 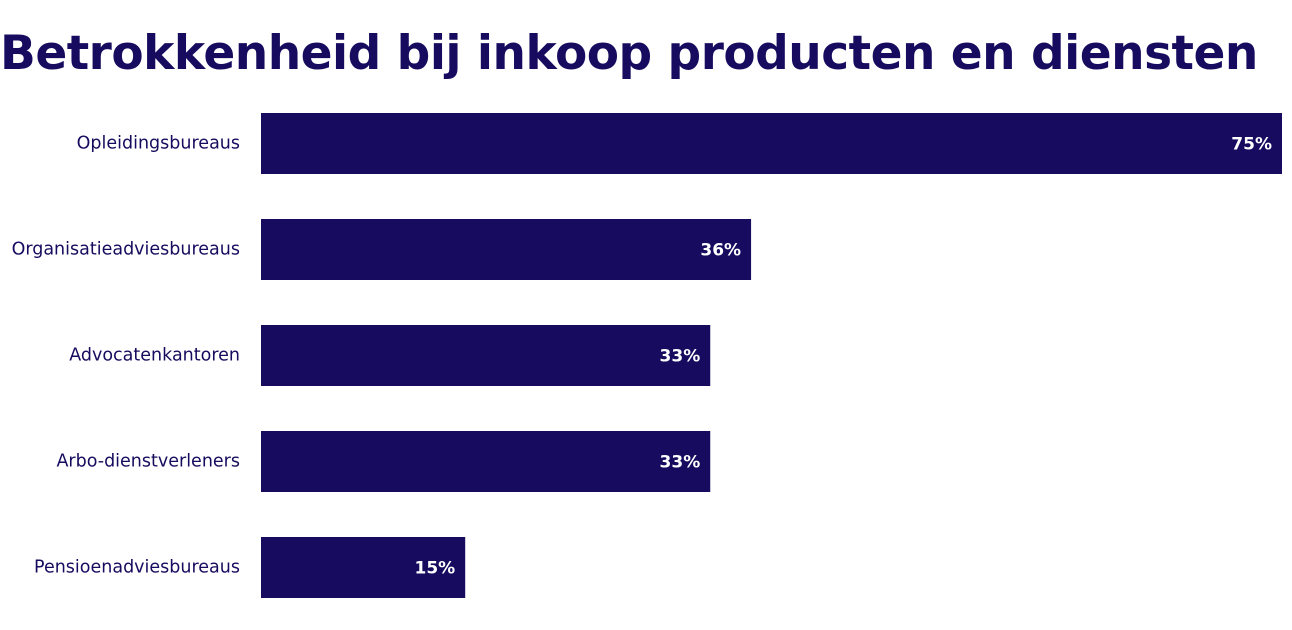 What do you see at coordinates (1251, 145) in the screenshot?
I see `value-label: 75%` at bounding box center [1251, 145].